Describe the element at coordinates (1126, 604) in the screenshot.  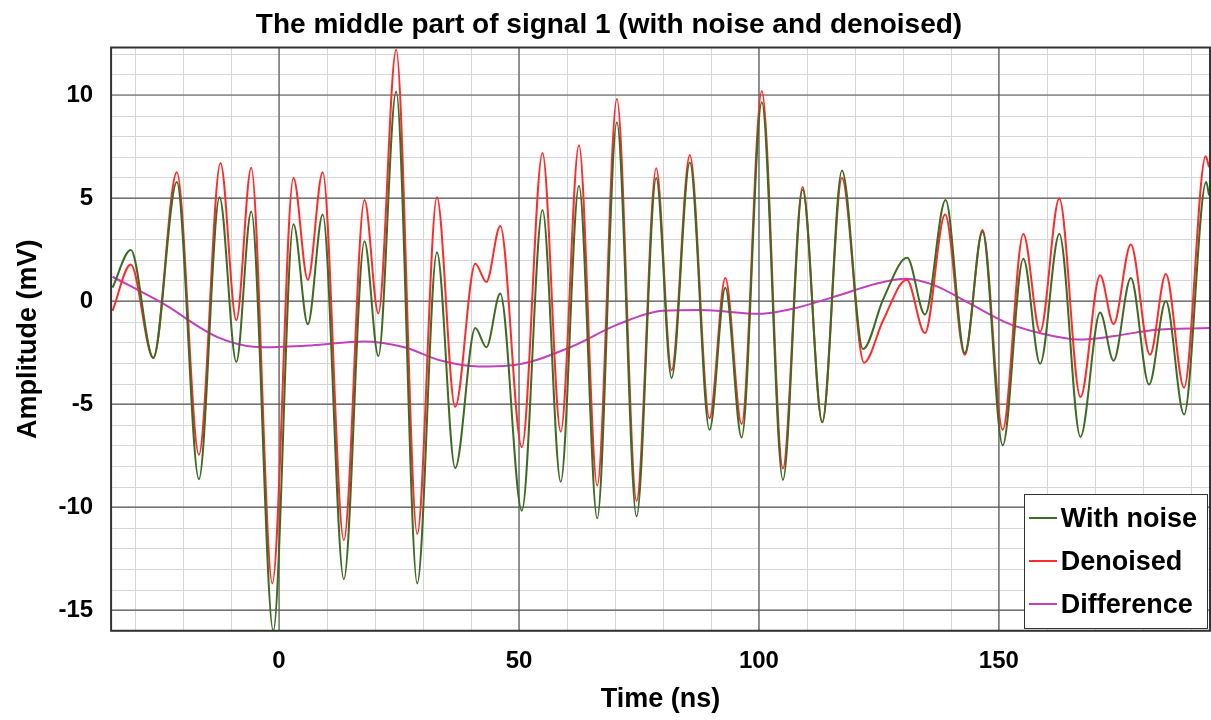
I see `legend-label: Difference` at that location.